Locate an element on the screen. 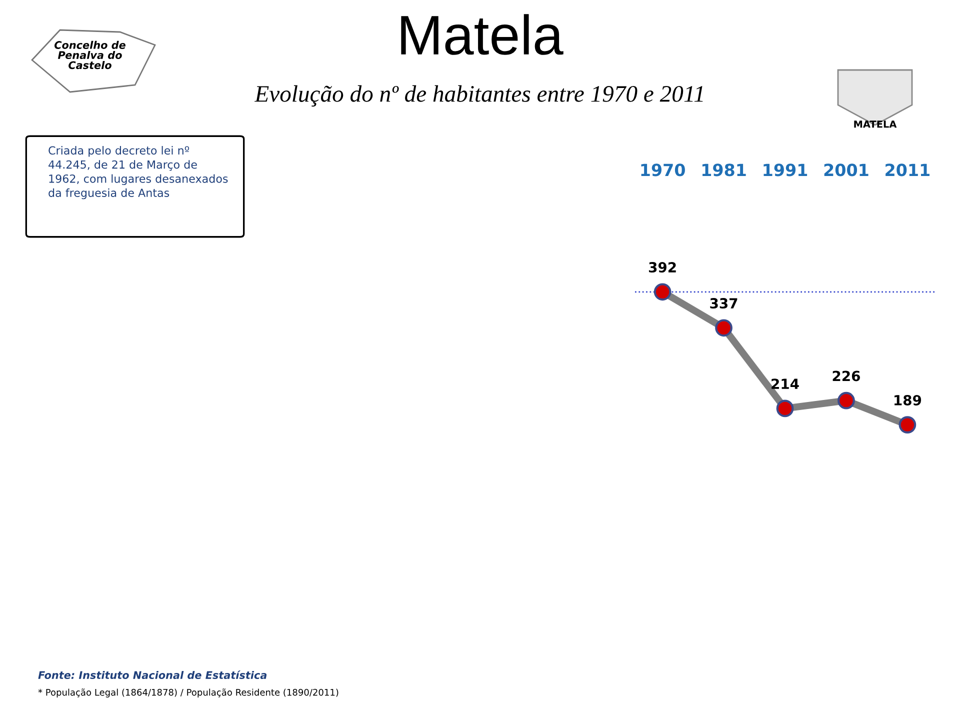 The width and height of the screenshot is (960, 720). chart-subtitle: Evolução do nº de habitantes entre 1970 e 2011 is located at coordinates (478, 96).